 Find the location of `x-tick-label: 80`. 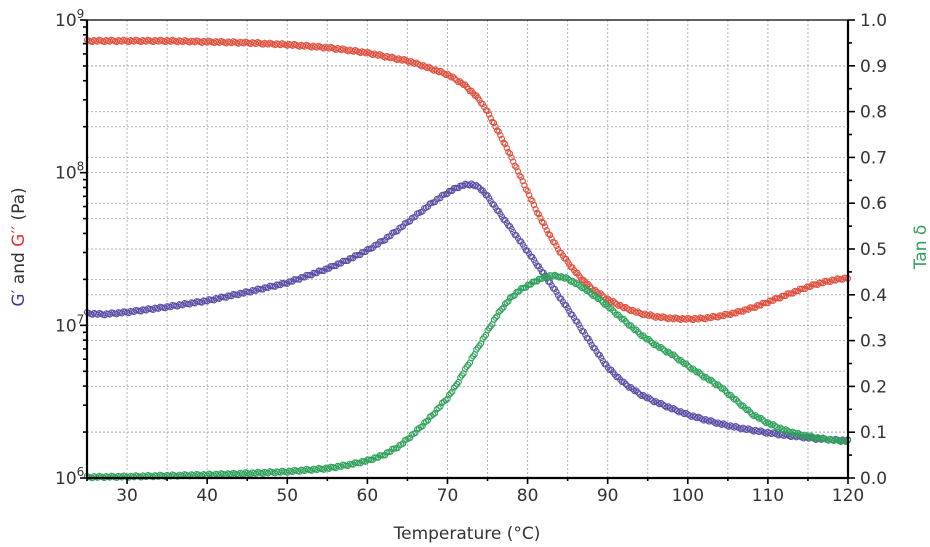

x-tick-label: 80 is located at coordinates (528, 496).